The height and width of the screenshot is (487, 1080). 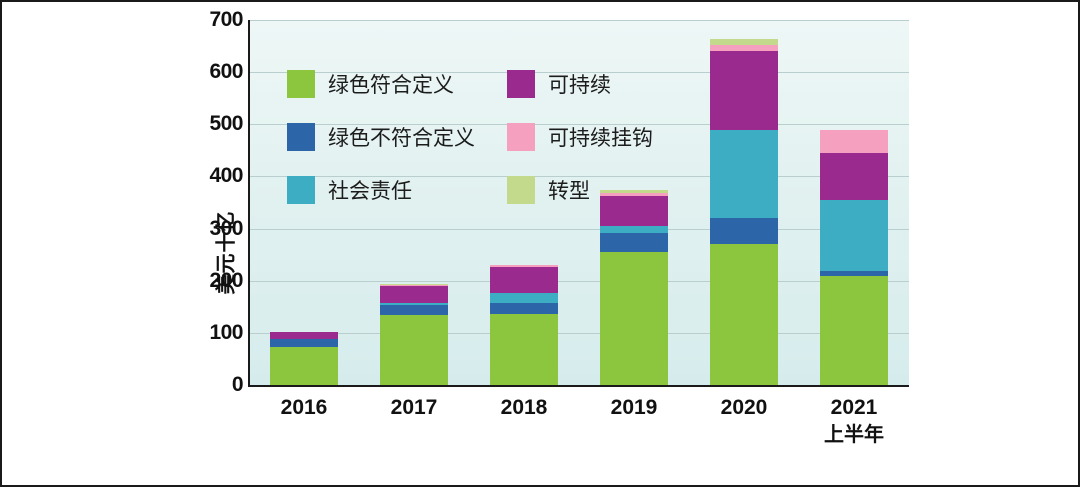 I want to click on legend-item-绿色不符合定义: 绿色不符合定义, so click(x=387, y=137).